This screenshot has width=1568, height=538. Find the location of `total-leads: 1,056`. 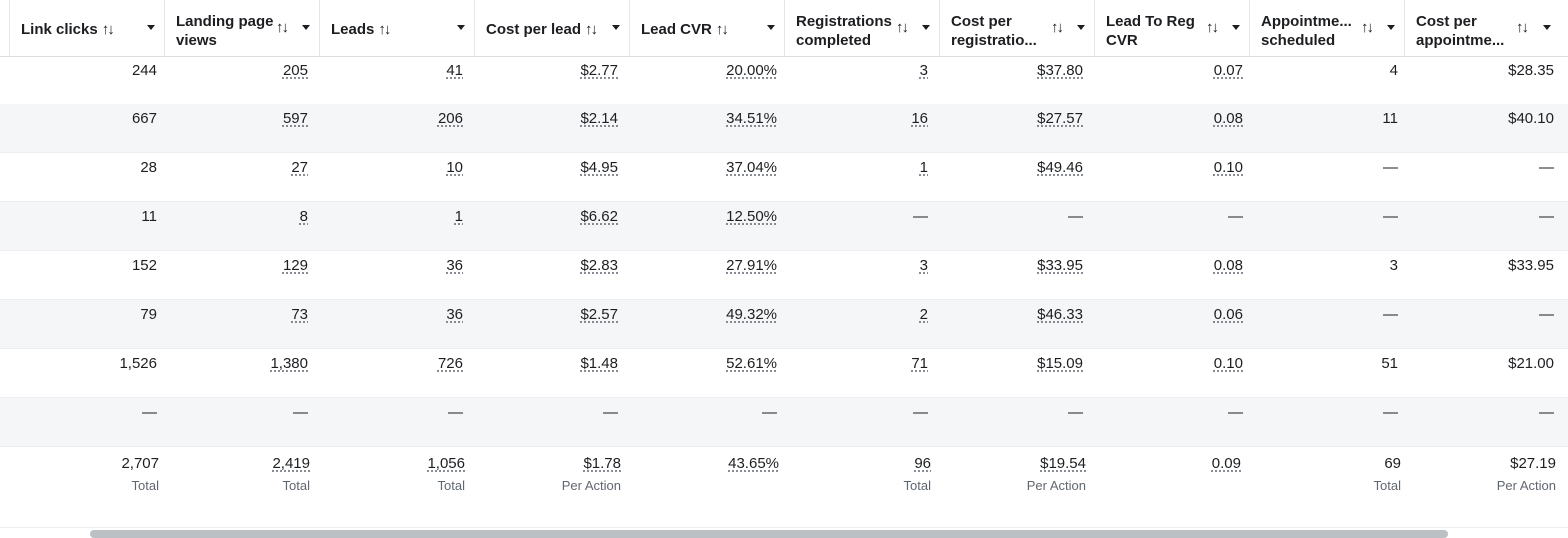

total-leads: 1,056 is located at coordinates (446, 463).